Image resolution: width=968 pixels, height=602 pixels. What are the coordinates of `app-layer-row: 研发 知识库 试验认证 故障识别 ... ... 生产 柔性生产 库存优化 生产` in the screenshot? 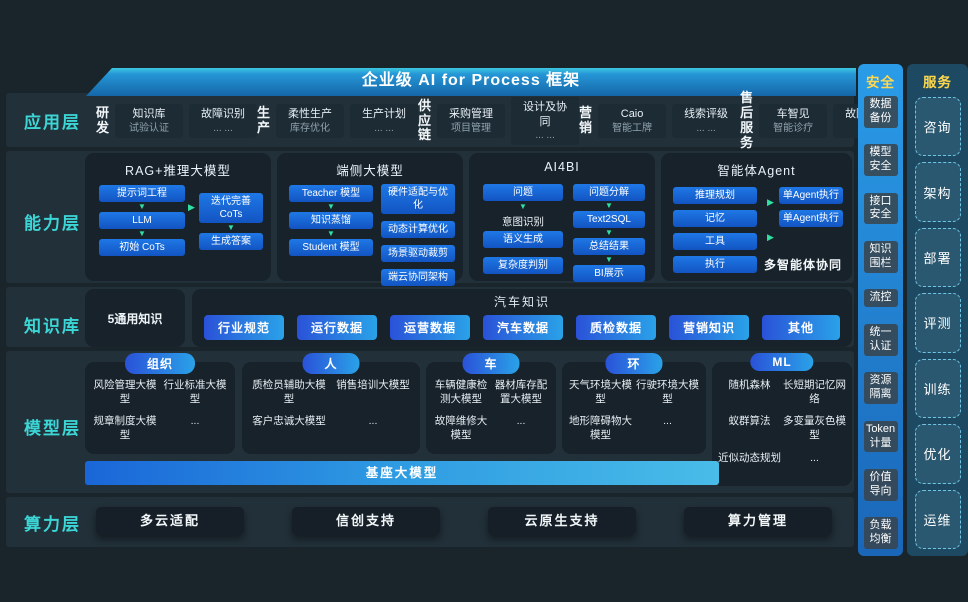 It's located at (499, 120).